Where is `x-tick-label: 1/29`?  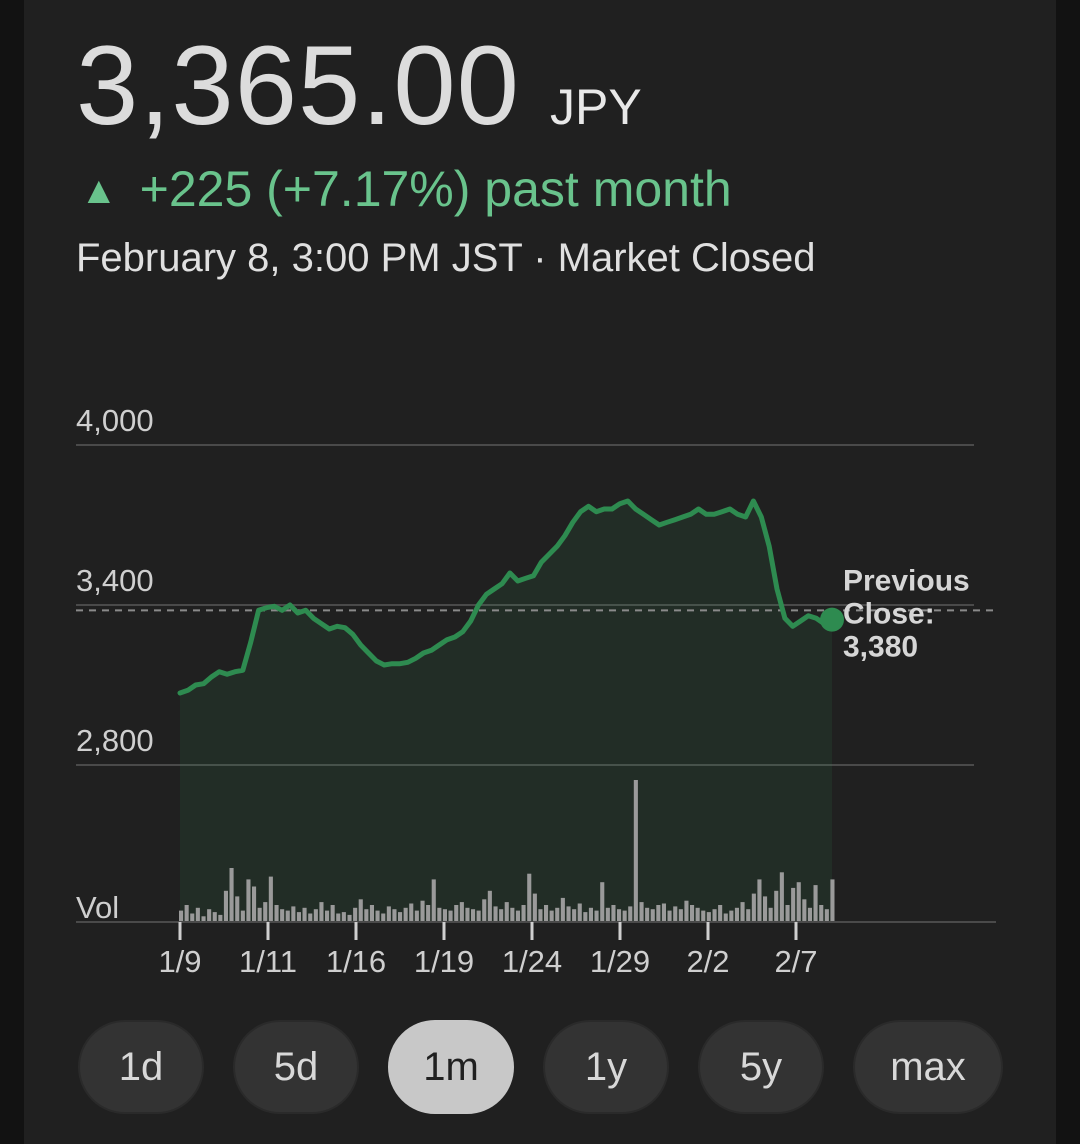
x-tick-label: 1/29 is located at coordinates (620, 961).